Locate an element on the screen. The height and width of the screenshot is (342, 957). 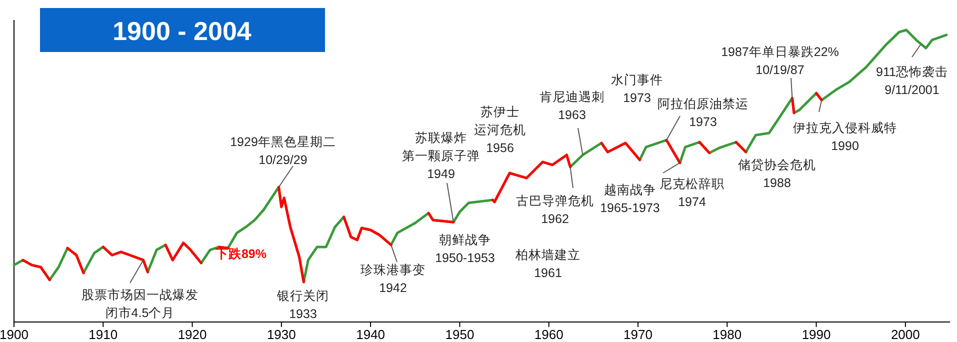
x-tick-label: 1900 is located at coordinates (14, 334).